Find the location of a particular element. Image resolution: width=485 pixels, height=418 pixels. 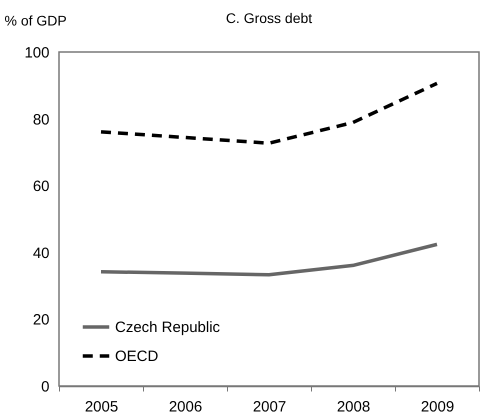

y-tick-label: 20 is located at coordinates (41, 320).